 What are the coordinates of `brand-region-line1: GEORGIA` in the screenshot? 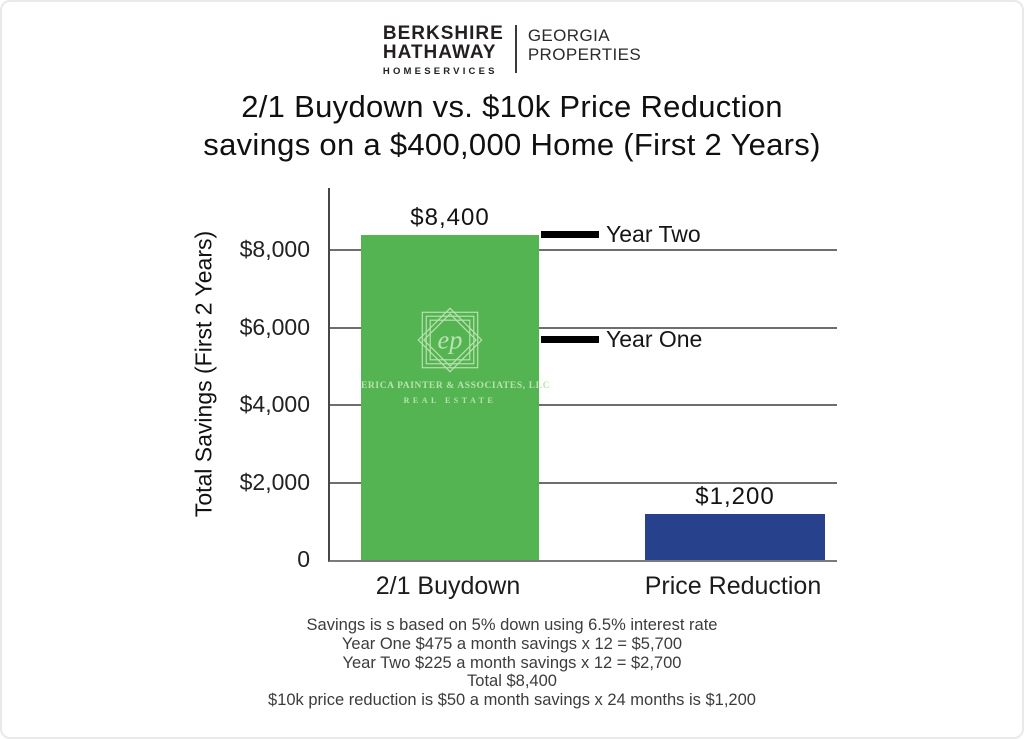 It's located at (568, 35).